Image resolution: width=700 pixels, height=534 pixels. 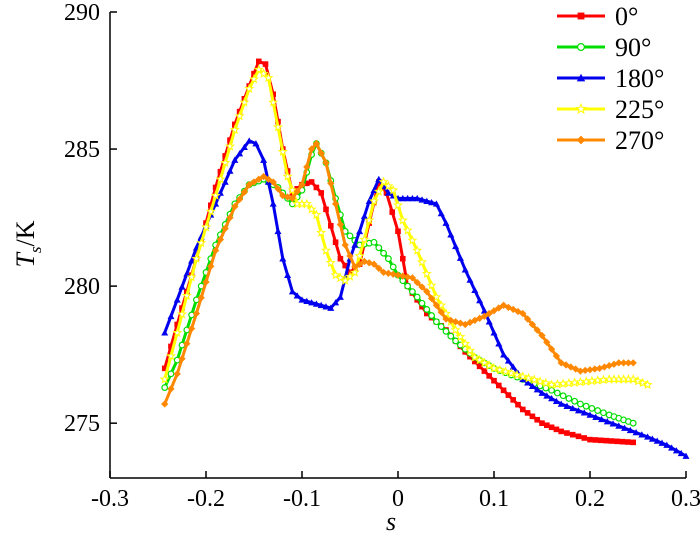 What do you see at coordinates (82, 424) in the screenshot?
I see `y-tick-label: 275` at bounding box center [82, 424].